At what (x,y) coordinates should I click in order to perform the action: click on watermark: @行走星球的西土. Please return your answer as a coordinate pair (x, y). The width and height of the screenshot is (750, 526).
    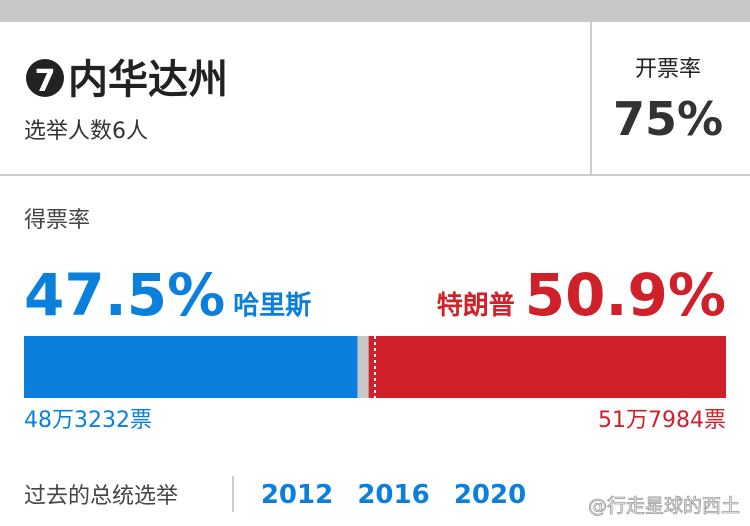
    Looking at the image, I should click on (664, 506).